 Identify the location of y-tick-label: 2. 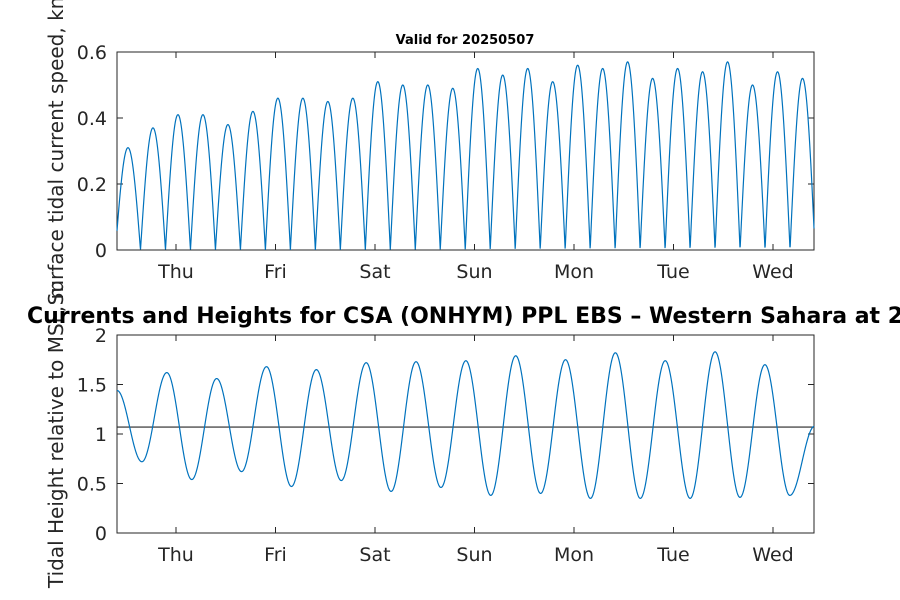
(101, 336).